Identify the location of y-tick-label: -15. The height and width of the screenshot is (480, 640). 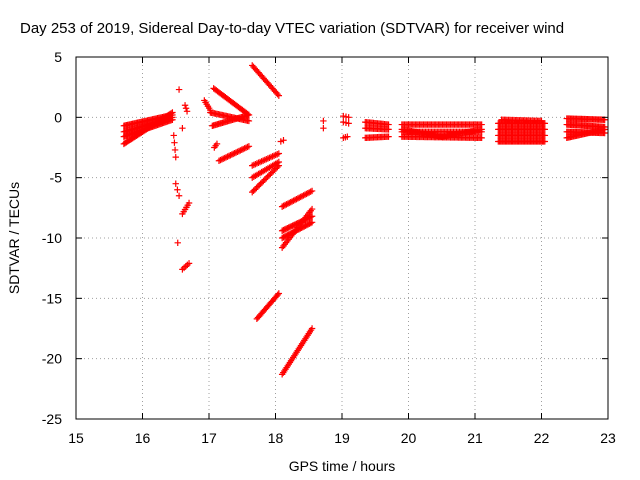
(52, 298).